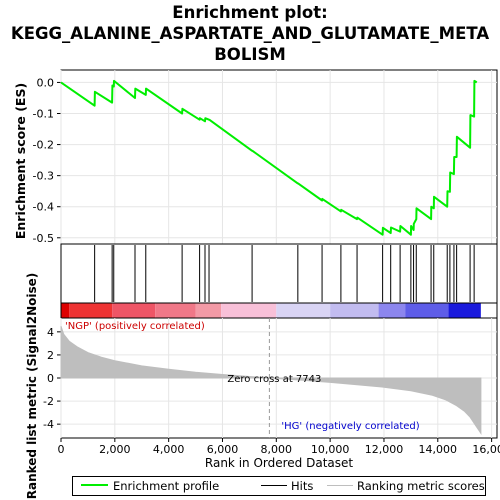  Describe the element at coordinates (115, 449) in the screenshot. I see `x-axis-tick-label: 2,000` at that location.